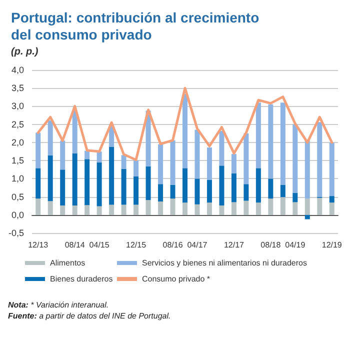 The height and width of the screenshot is (338, 350). Describe the element at coordinates (137, 26) in the screenshot. I see `chart-title: Portugal: contribución al crecimiento del consumo privado` at that location.